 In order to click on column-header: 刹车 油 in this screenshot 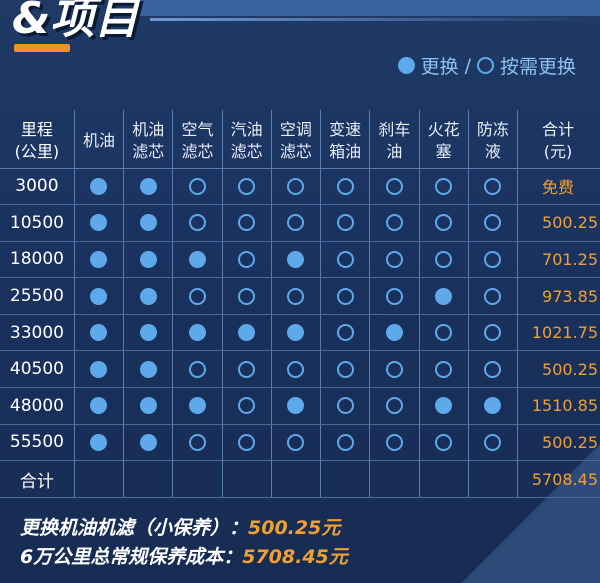, I will do `click(394, 139)`.